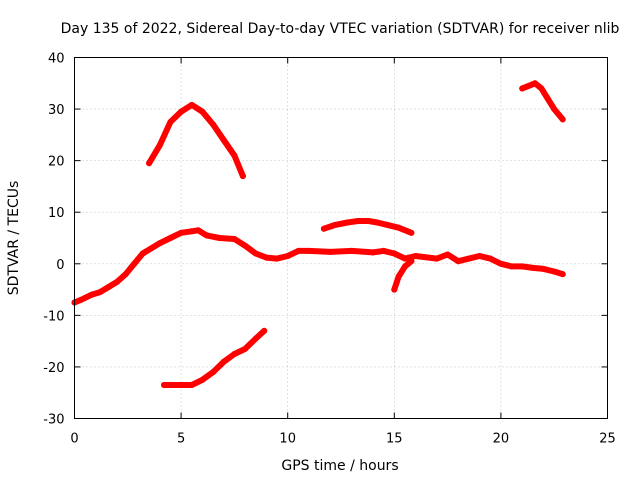 This screenshot has height=480, width=640. Describe the element at coordinates (60, 265) in the screenshot. I see `y-tick-label: 0` at that location.